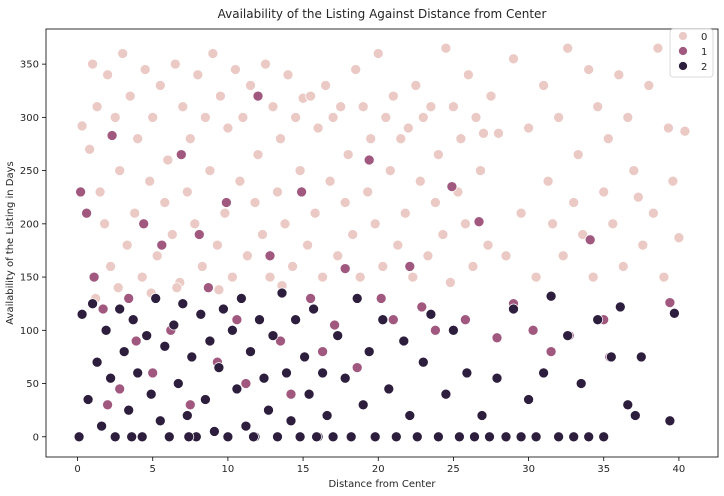 The height and width of the screenshot is (496, 724). I want to click on x-tick-label: 25, so click(453, 469).